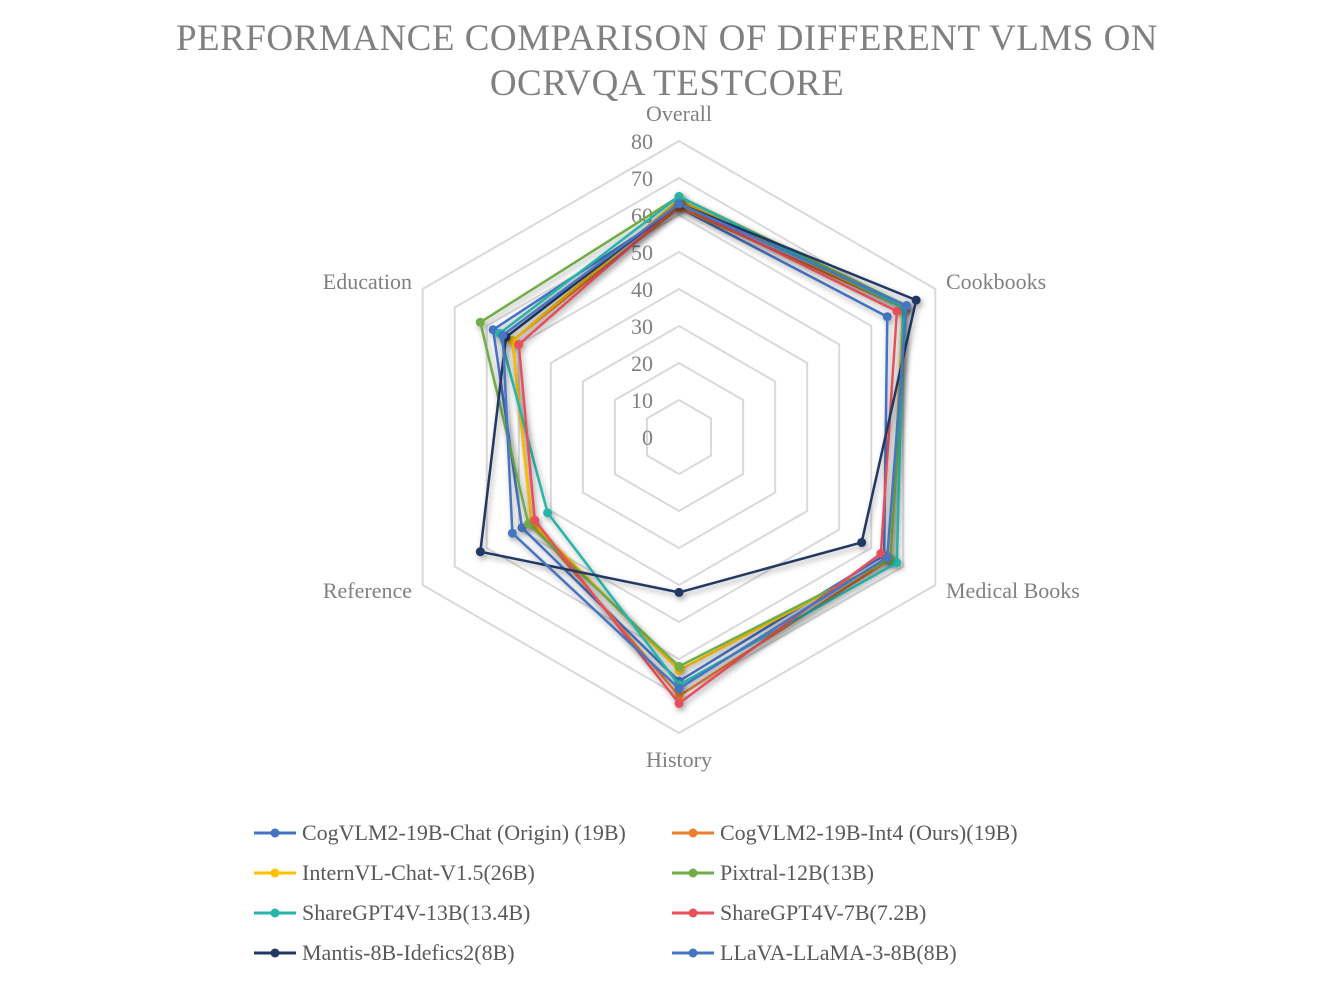 This screenshot has width=1334, height=983. Describe the element at coordinates (464, 832) in the screenshot. I see `legend-label: CogVLM2-19B-Chat (Origin) (19B)` at that location.